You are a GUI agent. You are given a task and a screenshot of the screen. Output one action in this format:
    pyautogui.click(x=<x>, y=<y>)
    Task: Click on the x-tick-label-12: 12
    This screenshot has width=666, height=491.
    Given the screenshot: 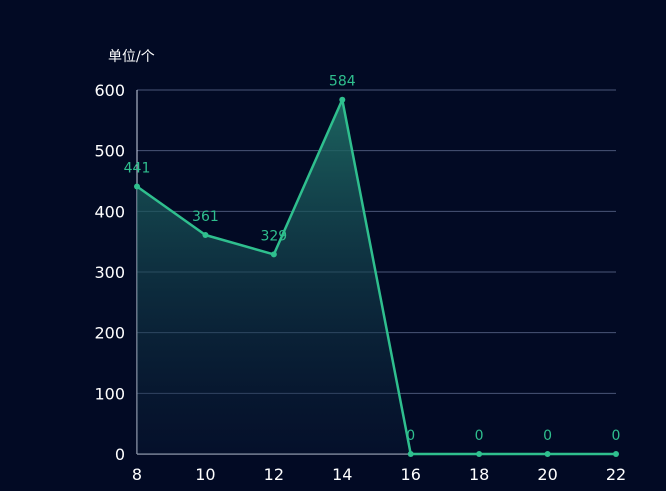 What is the action you would take?
    pyautogui.click(x=274, y=474)
    